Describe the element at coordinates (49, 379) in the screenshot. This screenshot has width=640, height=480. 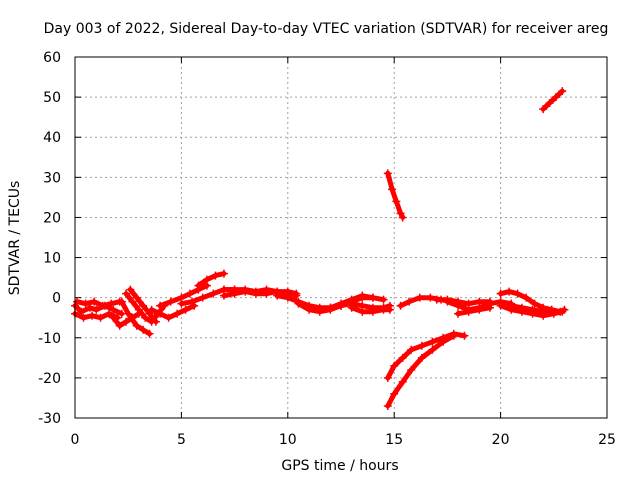
I see `y-tick-label: -20` at that location.